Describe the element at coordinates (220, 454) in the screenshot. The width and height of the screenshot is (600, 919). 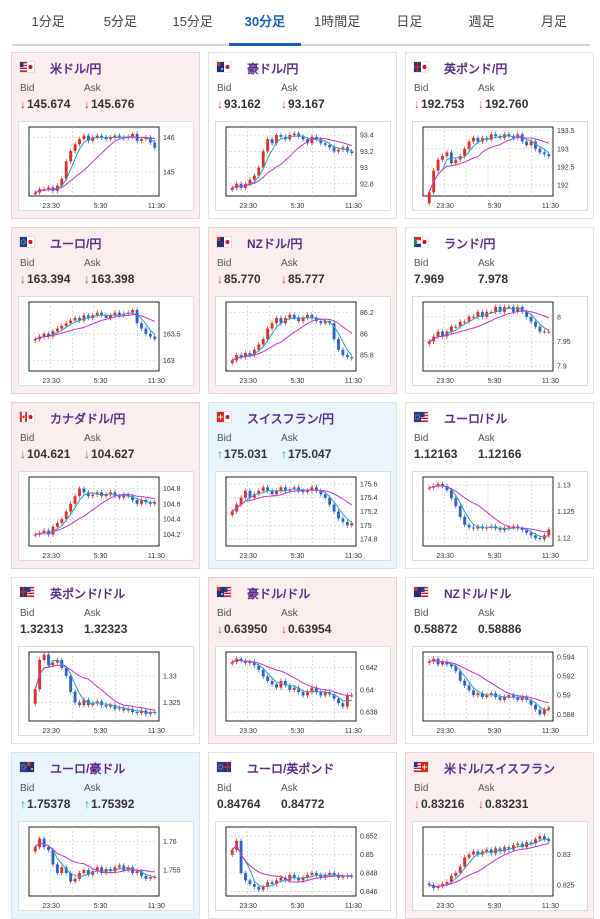
I see `up-arrow-icon: ↑` at that location.